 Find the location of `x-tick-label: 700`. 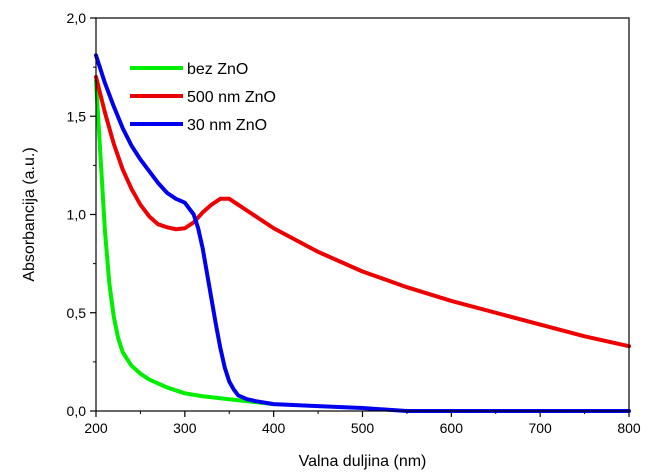

x-tick-label: 700 is located at coordinates (540, 428).